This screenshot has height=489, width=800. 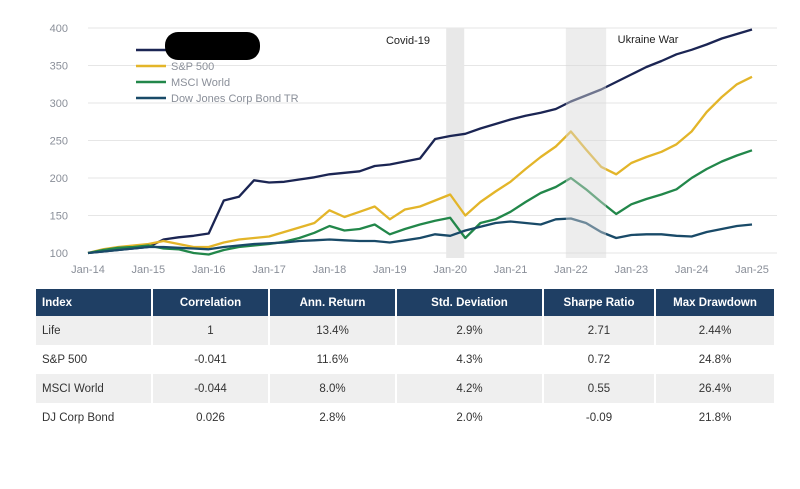 I want to click on table-cell: 21.8%, so click(x=715, y=417).